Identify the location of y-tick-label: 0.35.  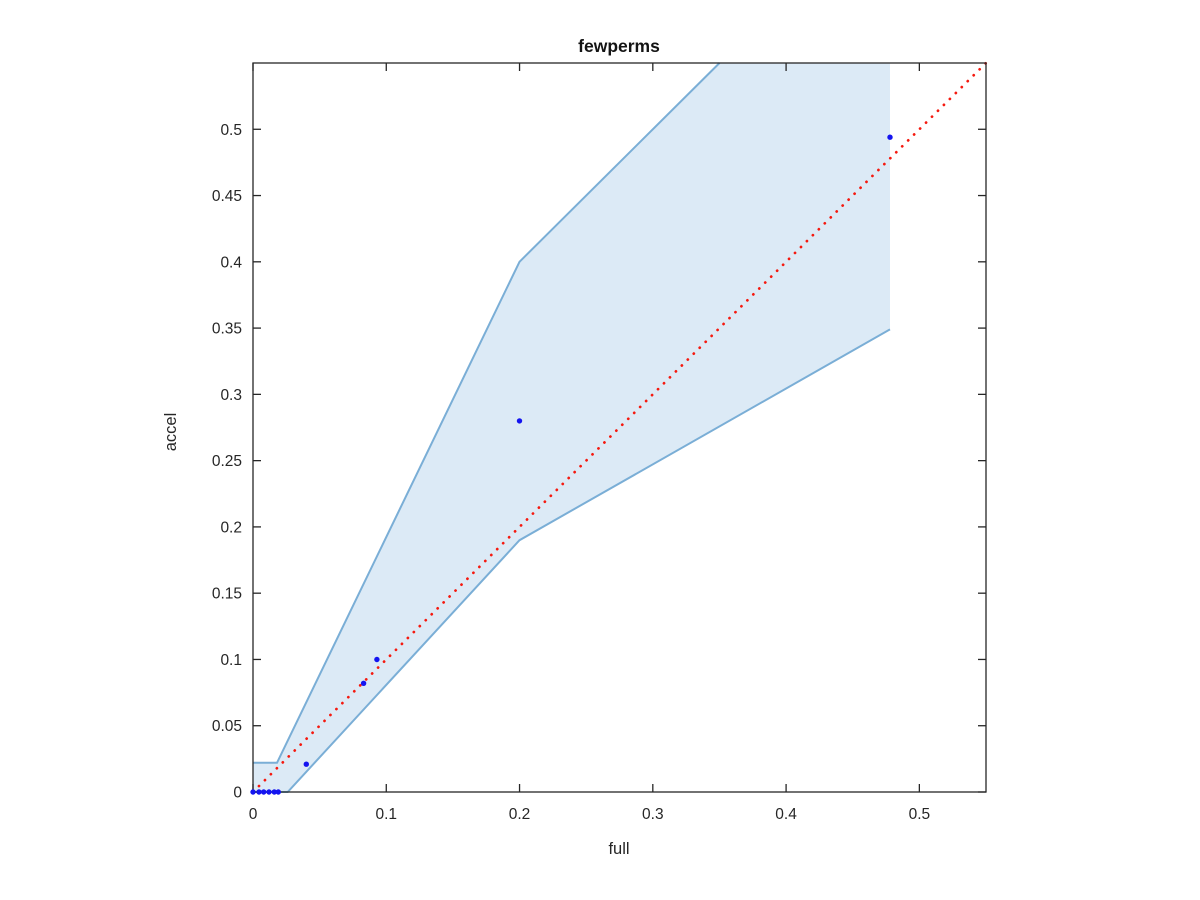
(227, 329).